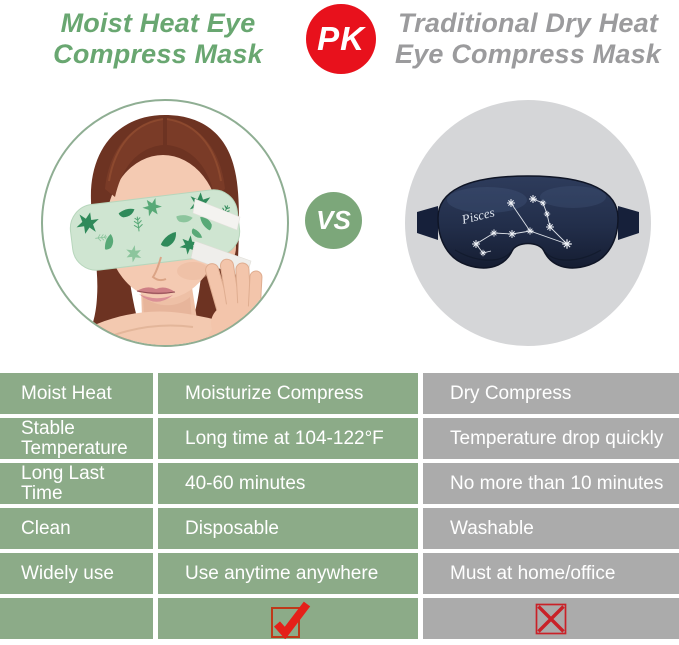  What do you see at coordinates (551, 573) in the screenshot?
I see `dry-value-cell: Must at home/office` at bounding box center [551, 573].